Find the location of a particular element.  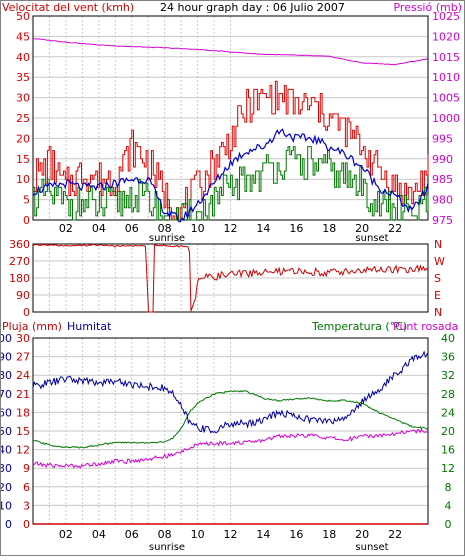

direction-tick-180: 180 is located at coordinates (19, 278).